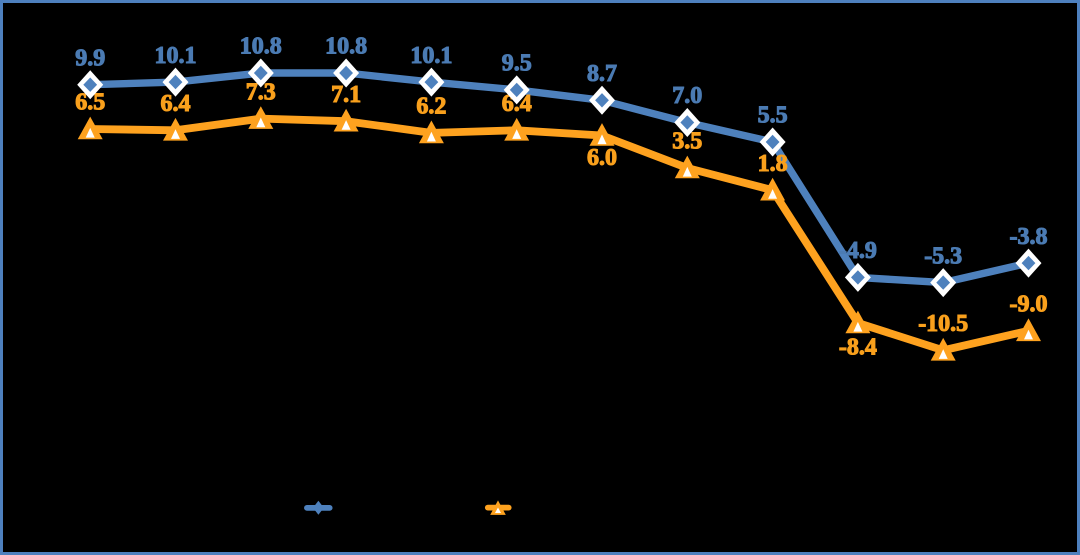  Describe the element at coordinates (858, 251) in the screenshot. I see `svg-text: -4.9` at that location.